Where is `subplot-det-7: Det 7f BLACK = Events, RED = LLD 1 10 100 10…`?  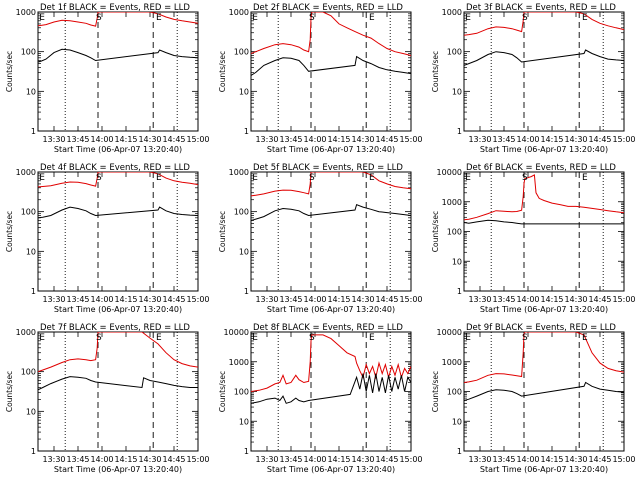 subplot-det-7: Det 7f BLACK = Events, RED = LLD 1 10 100 10… is located at coordinates (107, 398).